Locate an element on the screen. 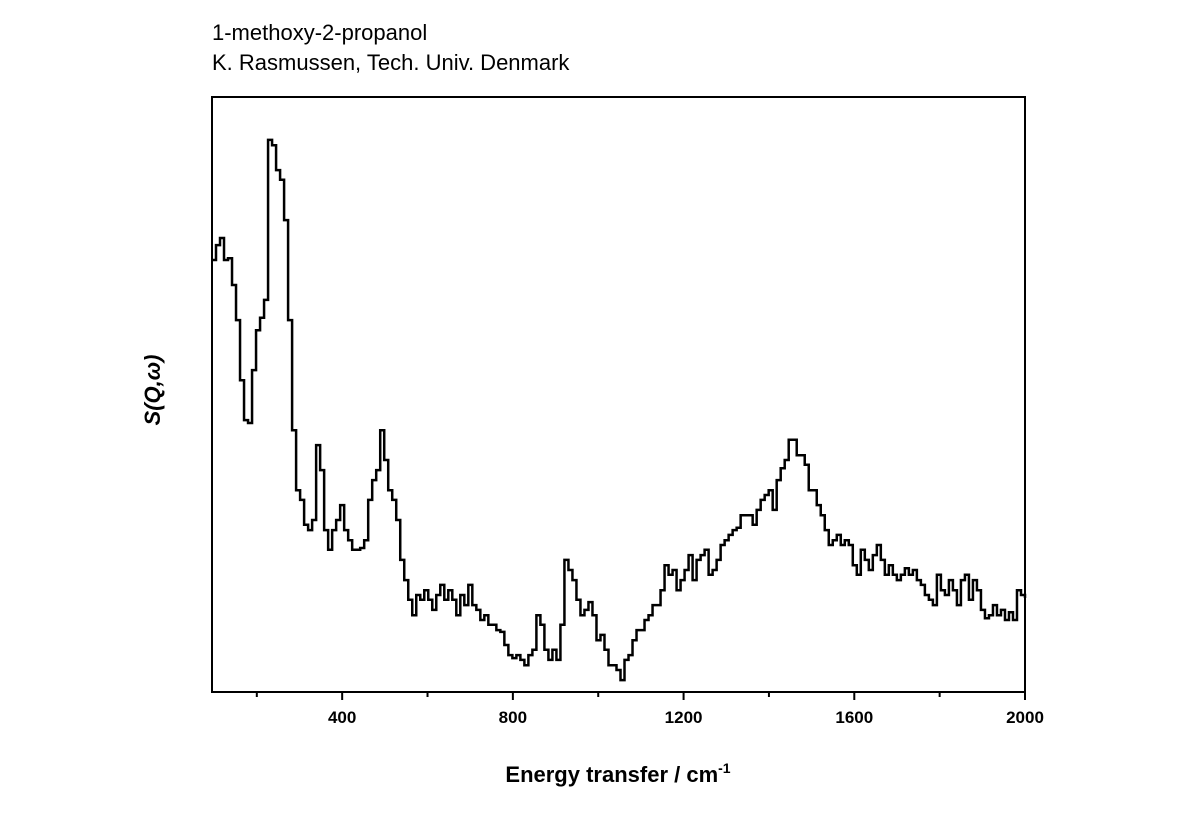 The image size is (1191, 831). x-axis-label: Energy transfer / cm-1 is located at coordinates (617, 773).